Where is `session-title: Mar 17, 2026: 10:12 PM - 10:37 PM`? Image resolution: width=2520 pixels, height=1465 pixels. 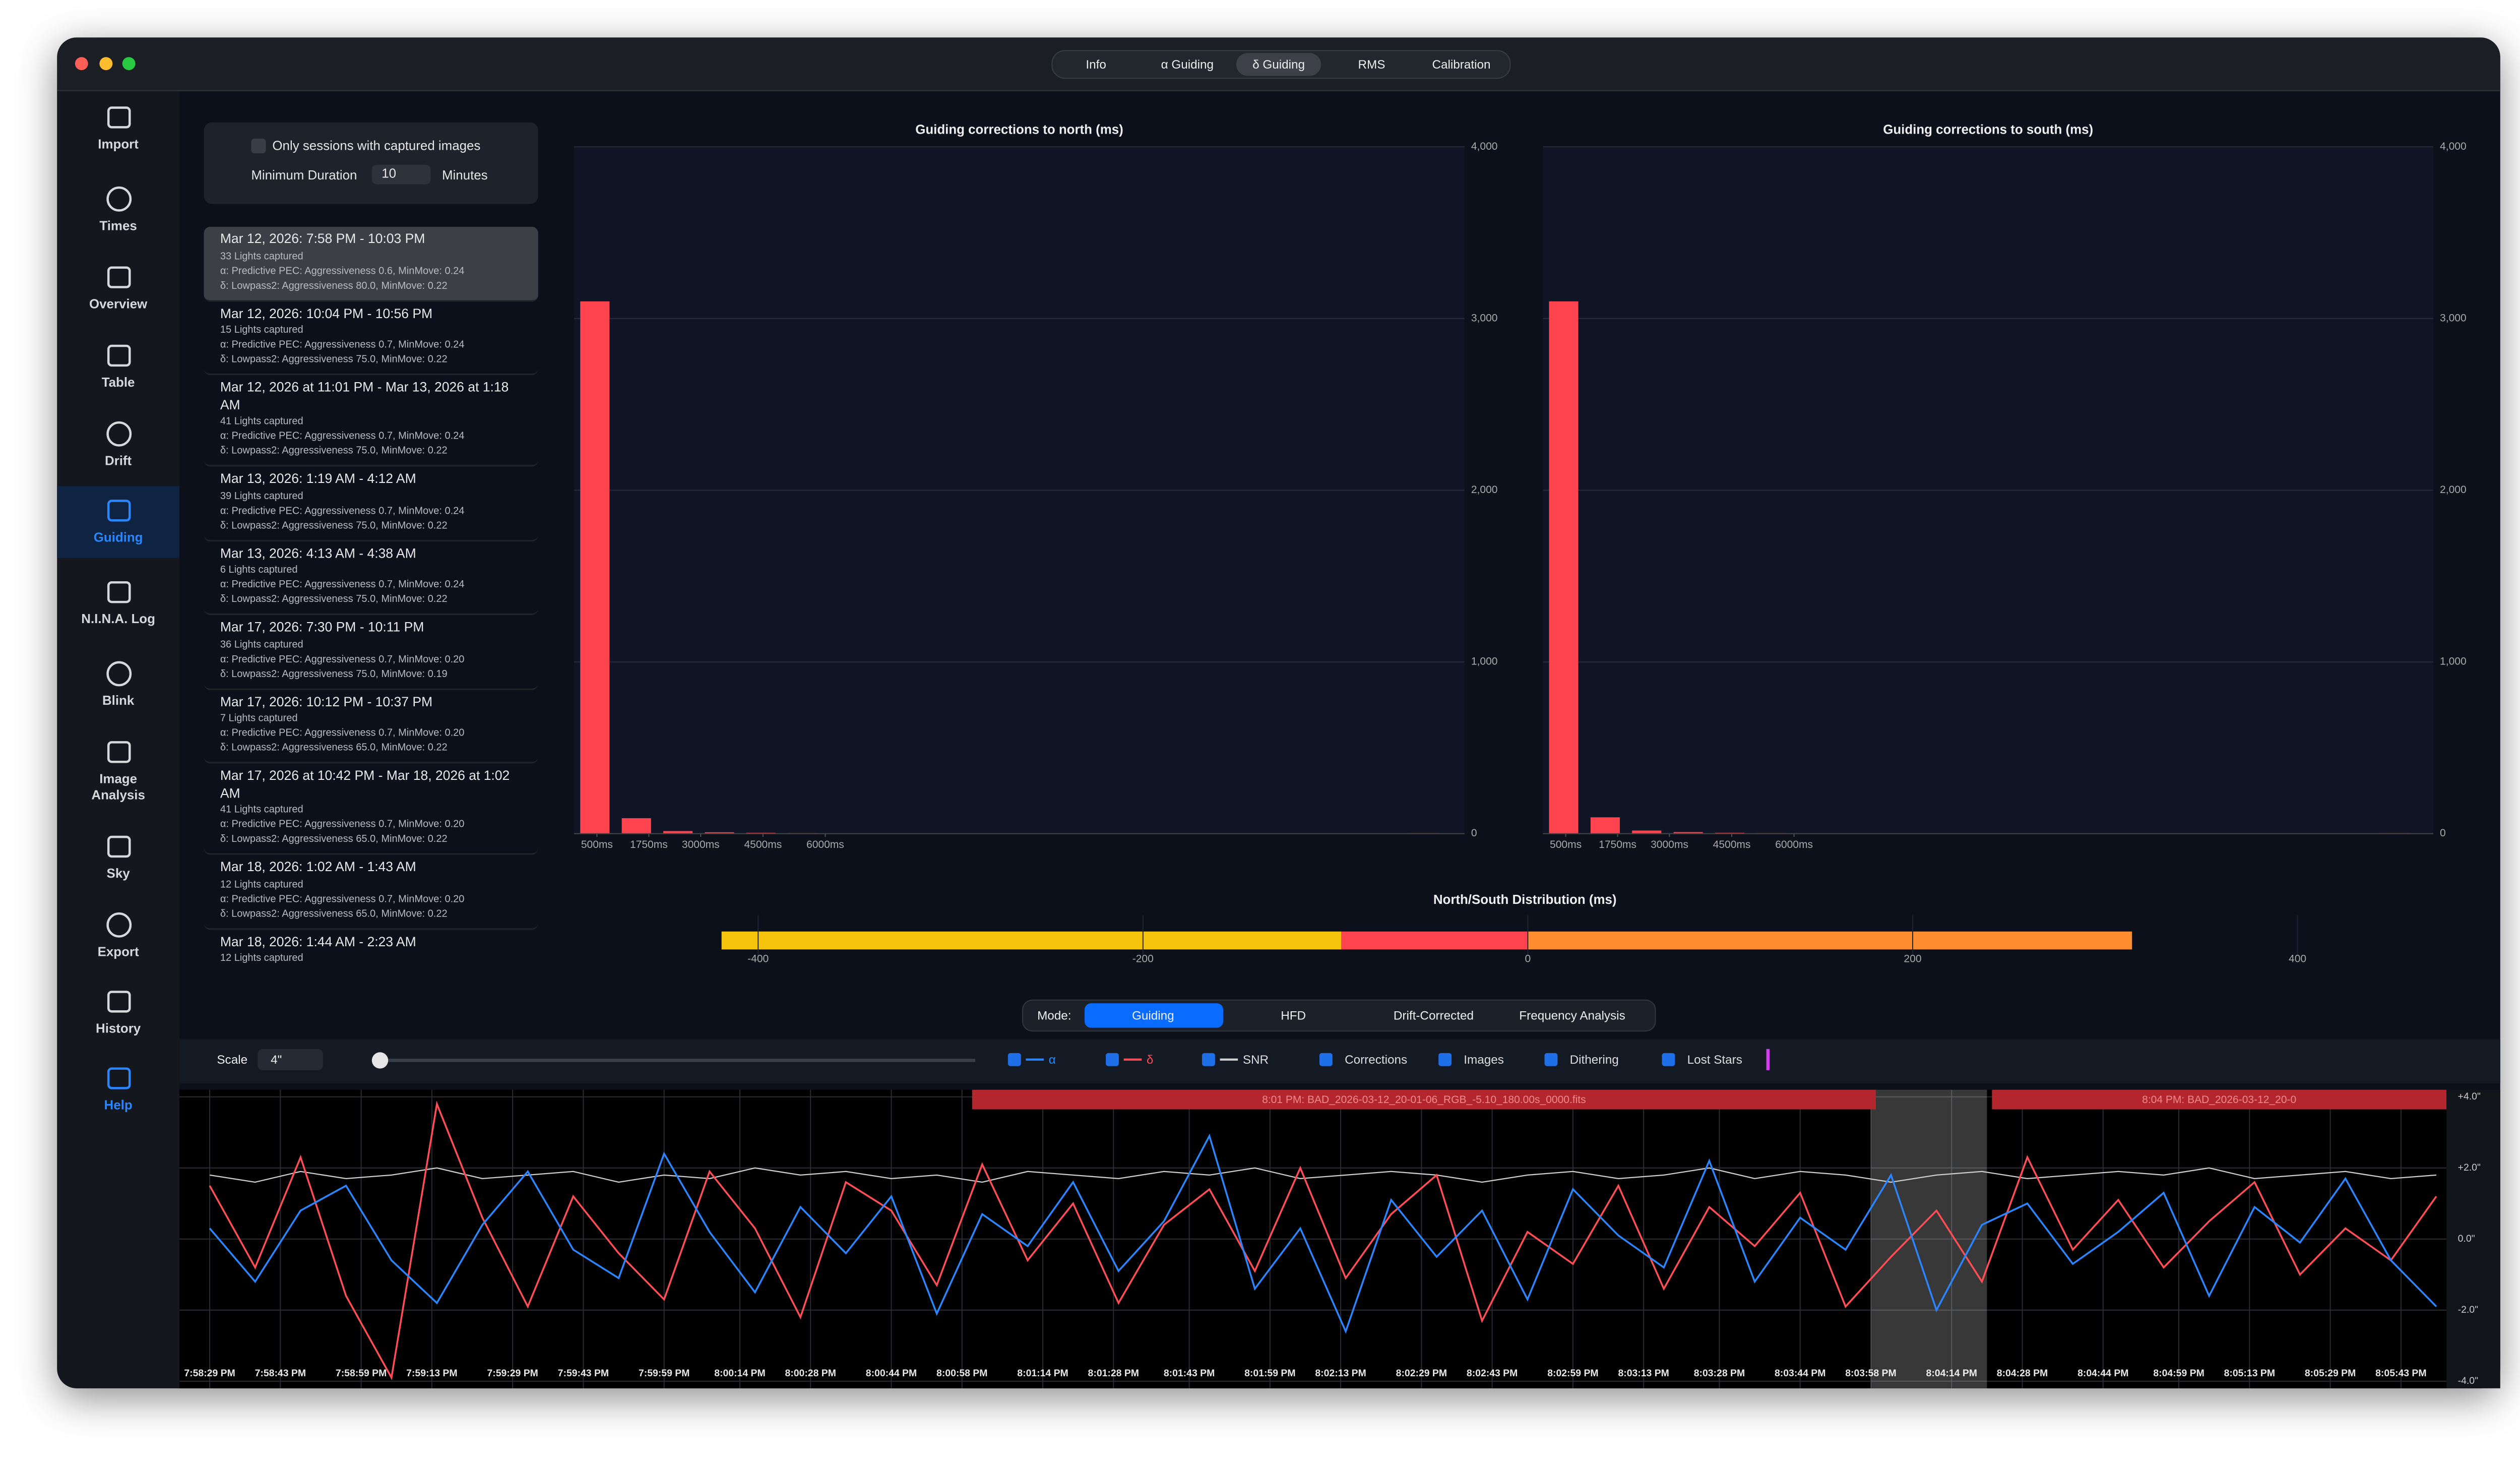
session-title: Mar 17, 2026: 10:12 PM - 10:37 PM is located at coordinates (326, 701).